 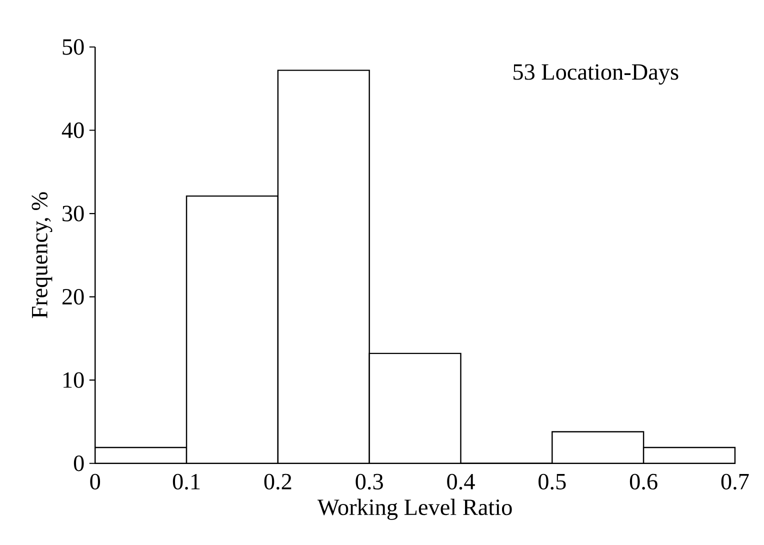 What do you see at coordinates (79, 463) in the screenshot?
I see `y-tick-label: 0` at bounding box center [79, 463].